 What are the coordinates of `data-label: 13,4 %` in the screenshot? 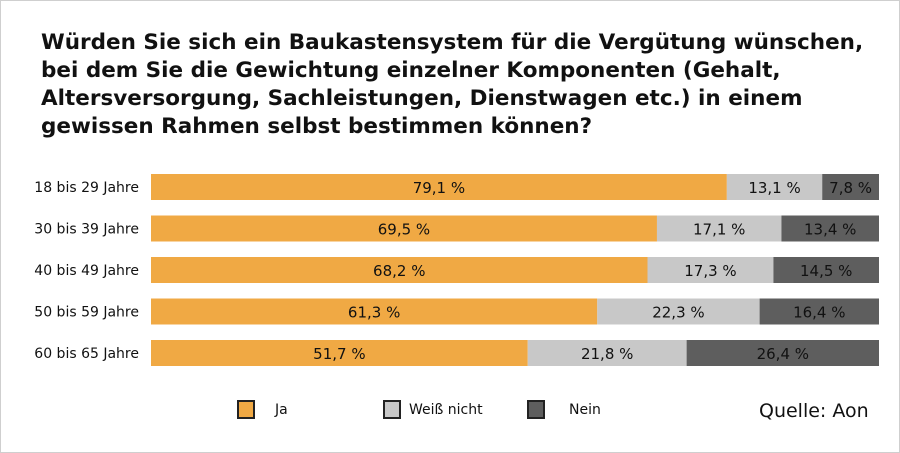 It's located at (830, 230).